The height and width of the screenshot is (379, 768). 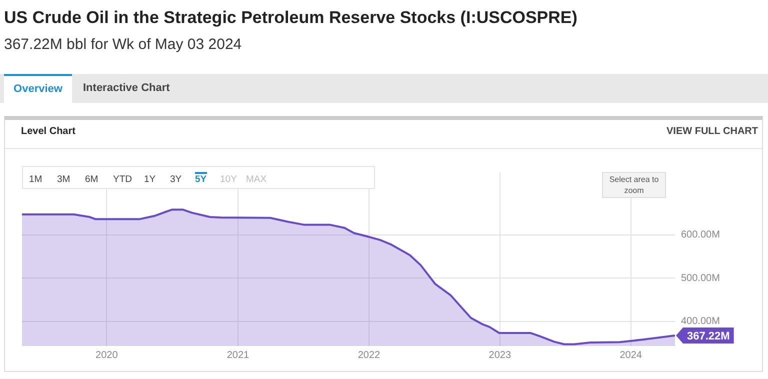 What do you see at coordinates (35, 179) in the screenshot?
I see `annotation: 1M` at bounding box center [35, 179].